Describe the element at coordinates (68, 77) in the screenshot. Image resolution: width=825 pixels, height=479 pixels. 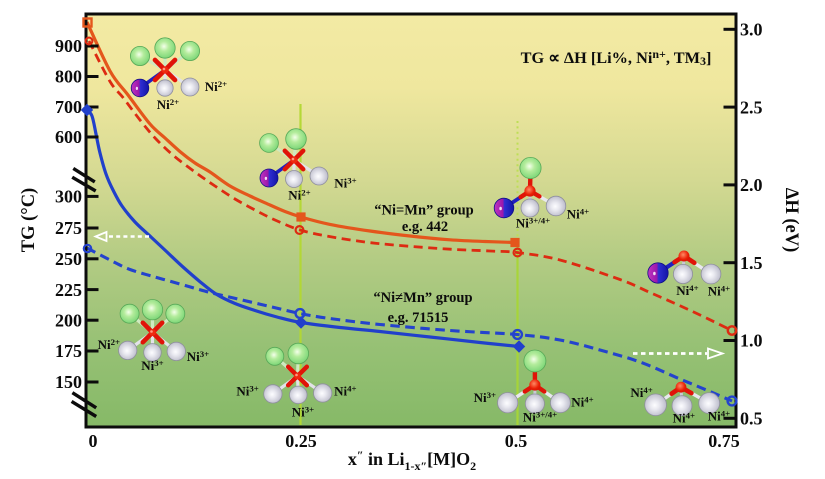
I see `svg-text: 800` at that location.